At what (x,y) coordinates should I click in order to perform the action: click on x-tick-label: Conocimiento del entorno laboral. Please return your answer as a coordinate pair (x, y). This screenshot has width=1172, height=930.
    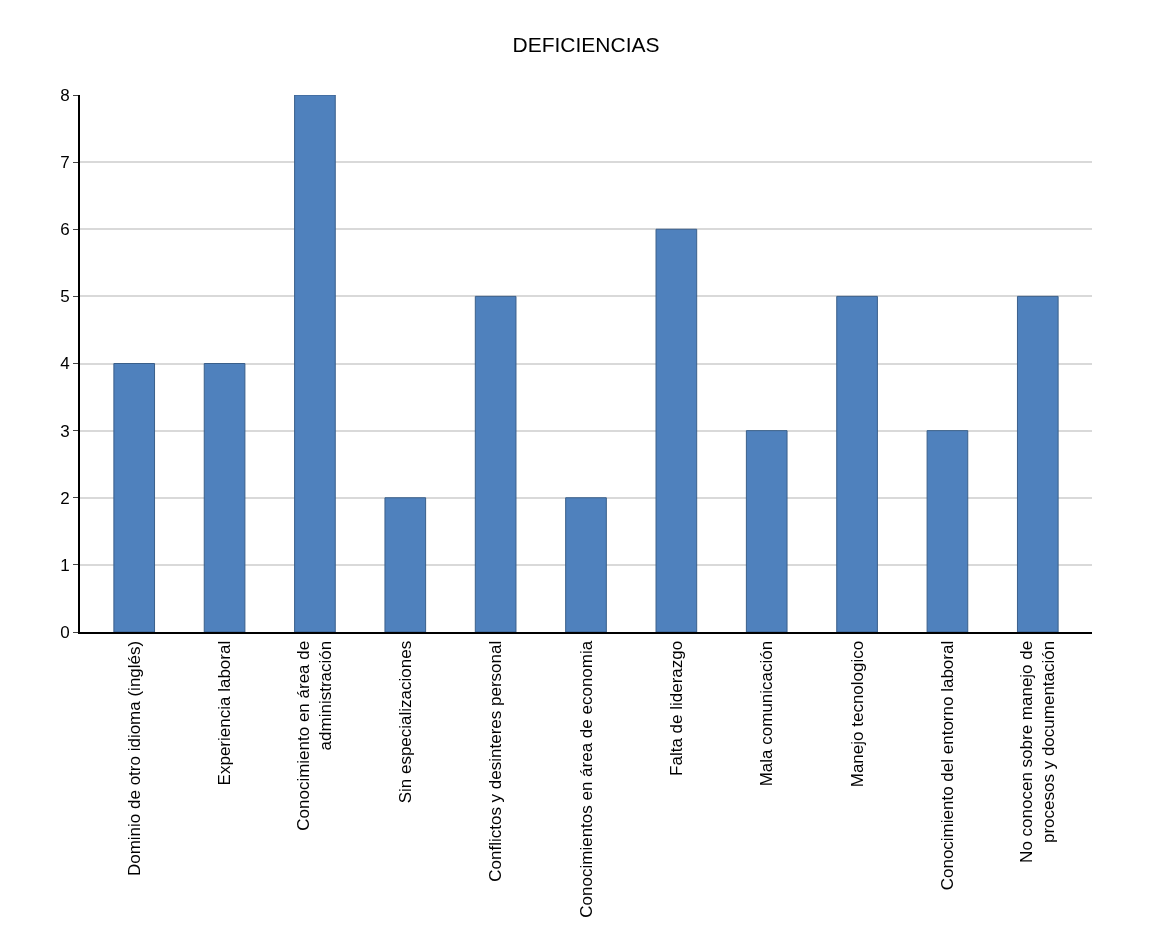
    Looking at the image, I should click on (947, 765).